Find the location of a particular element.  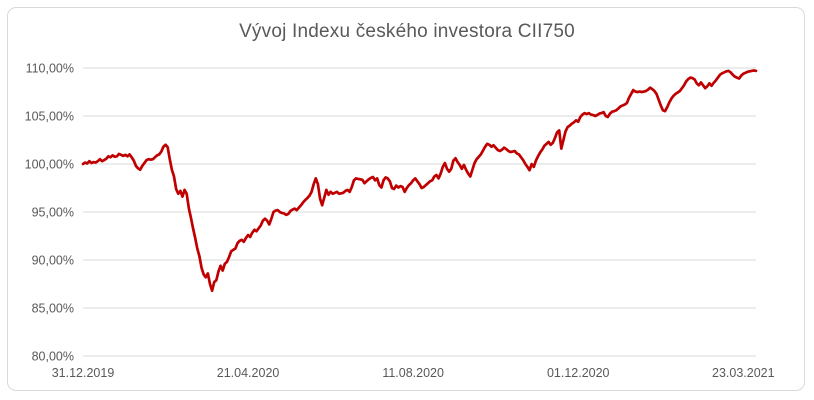

y-axis-tick-label: 80,00% is located at coordinates (53, 357).